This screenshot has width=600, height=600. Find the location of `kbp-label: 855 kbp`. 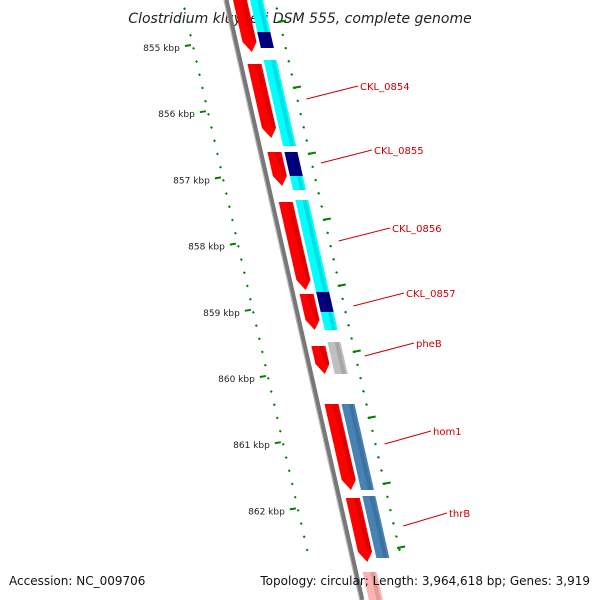

kbp-label: 855 kbp is located at coordinates (161, 49).